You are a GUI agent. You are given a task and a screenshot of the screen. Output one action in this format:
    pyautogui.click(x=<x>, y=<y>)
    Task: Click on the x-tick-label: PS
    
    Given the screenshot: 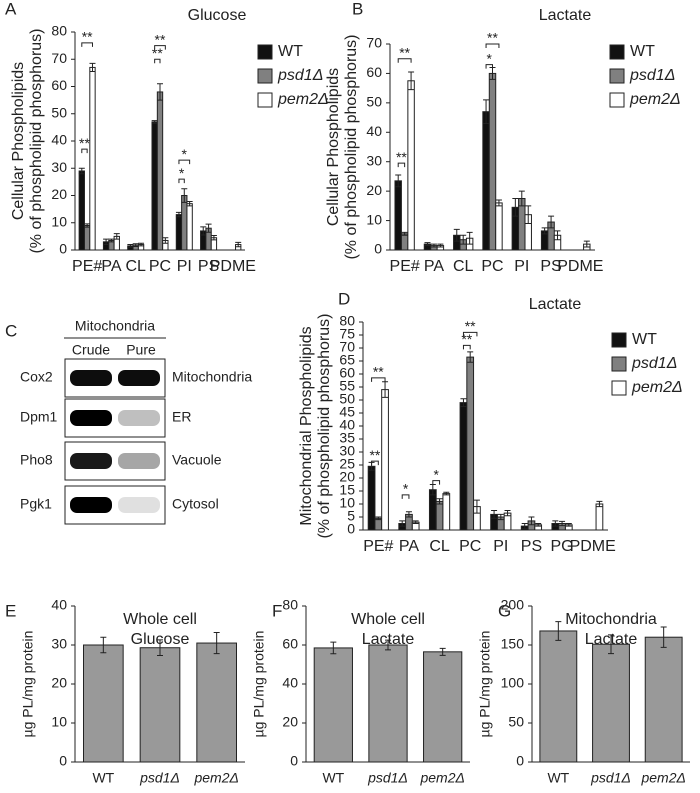 What is the action you would take?
    pyautogui.click(x=550, y=266)
    